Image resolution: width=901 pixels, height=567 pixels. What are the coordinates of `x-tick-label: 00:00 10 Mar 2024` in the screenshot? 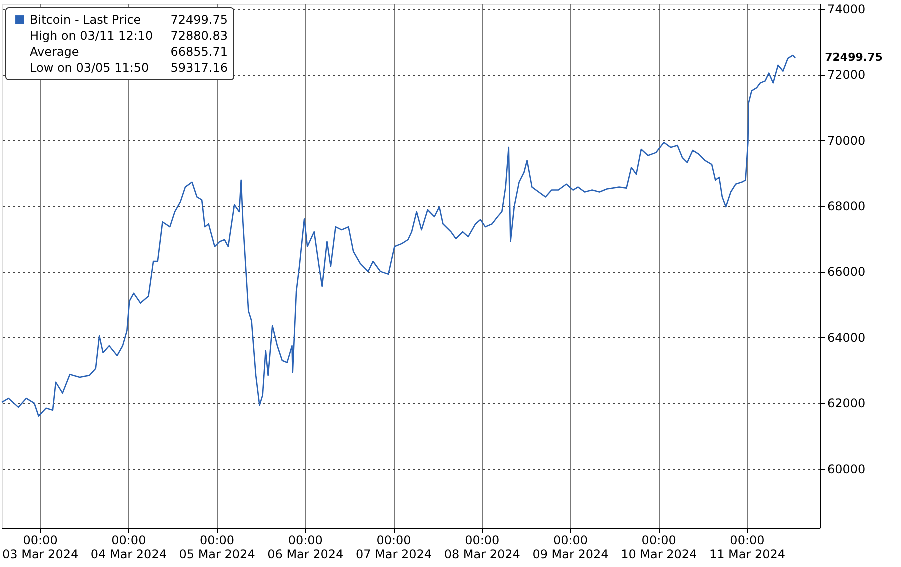 It's located at (659, 548).